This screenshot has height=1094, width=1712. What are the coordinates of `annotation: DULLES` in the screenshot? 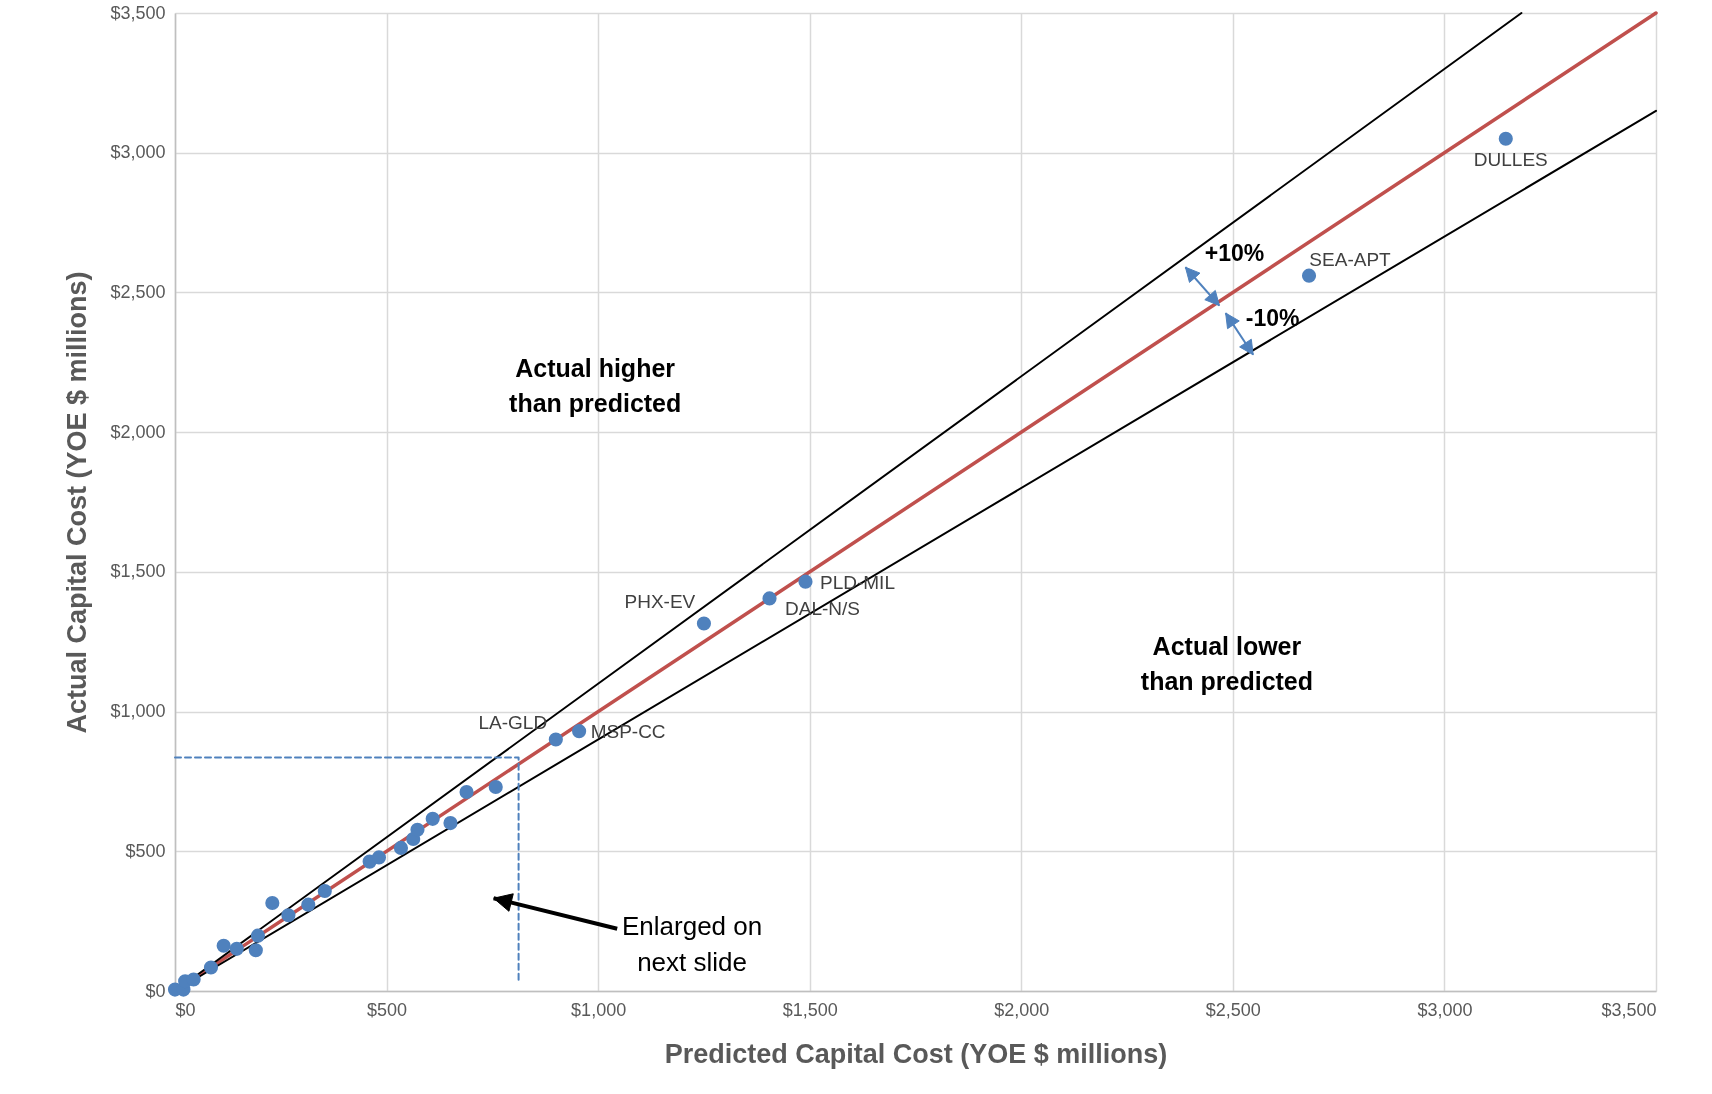 It's located at (1510, 159).